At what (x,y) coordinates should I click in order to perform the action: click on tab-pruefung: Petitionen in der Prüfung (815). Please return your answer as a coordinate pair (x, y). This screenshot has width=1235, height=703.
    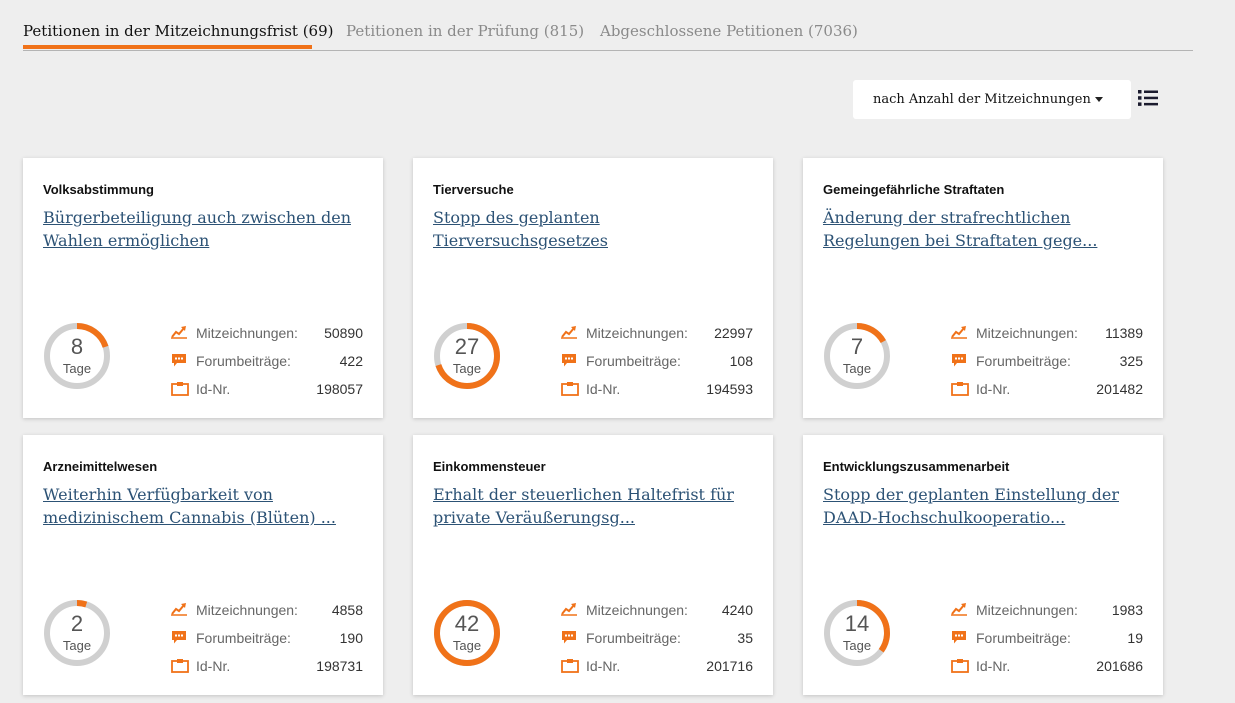
    Looking at the image, I should click on (465, 31).